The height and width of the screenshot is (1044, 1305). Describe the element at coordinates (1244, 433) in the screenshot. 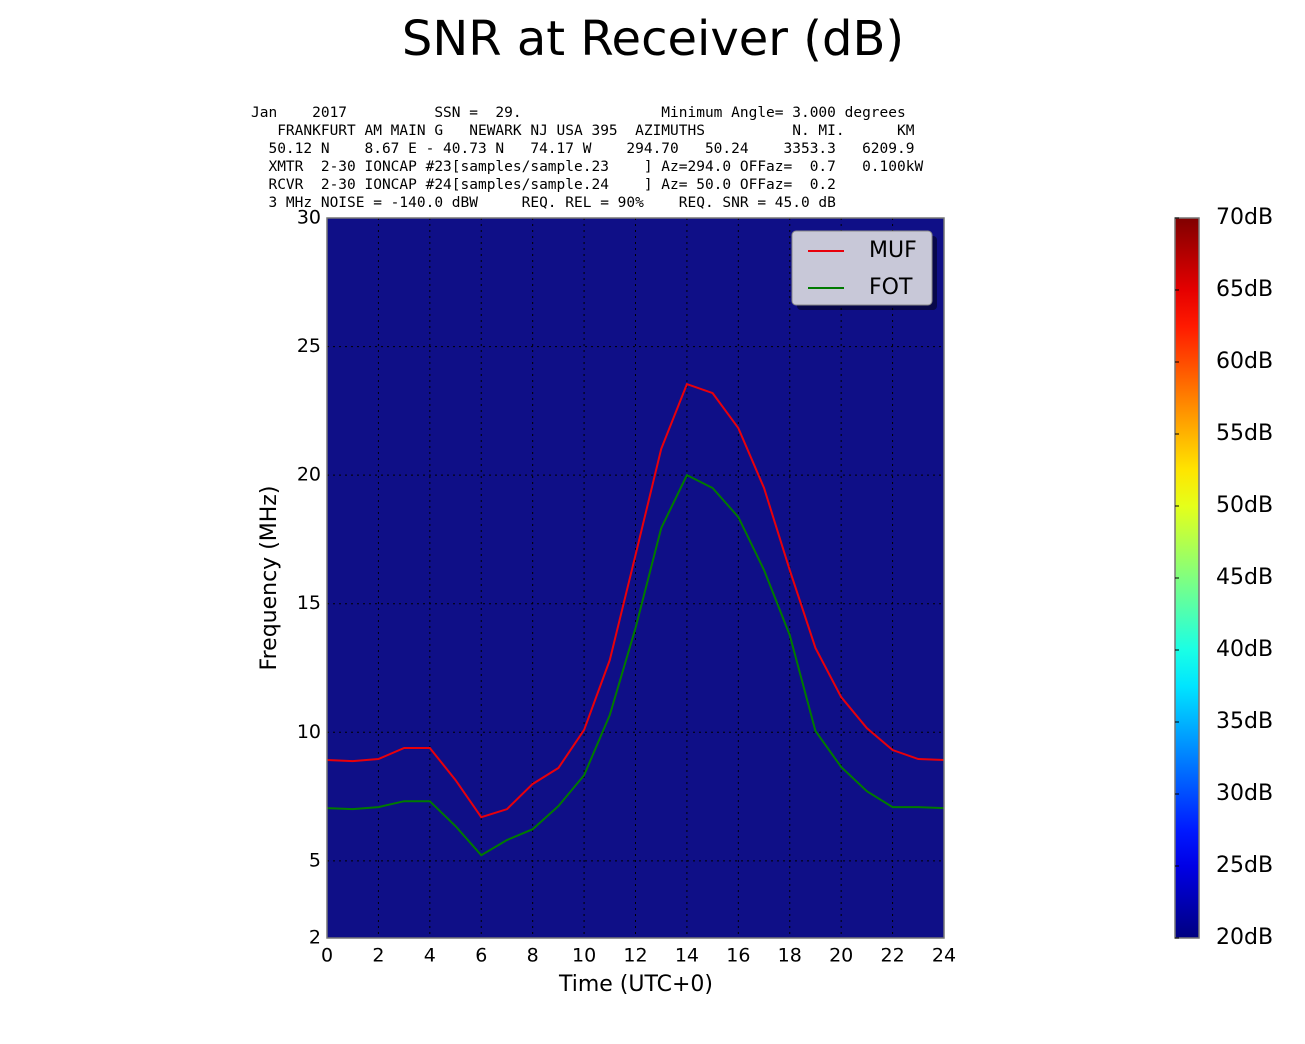

I see `colorbar-tick-label: 55dB` at that location.